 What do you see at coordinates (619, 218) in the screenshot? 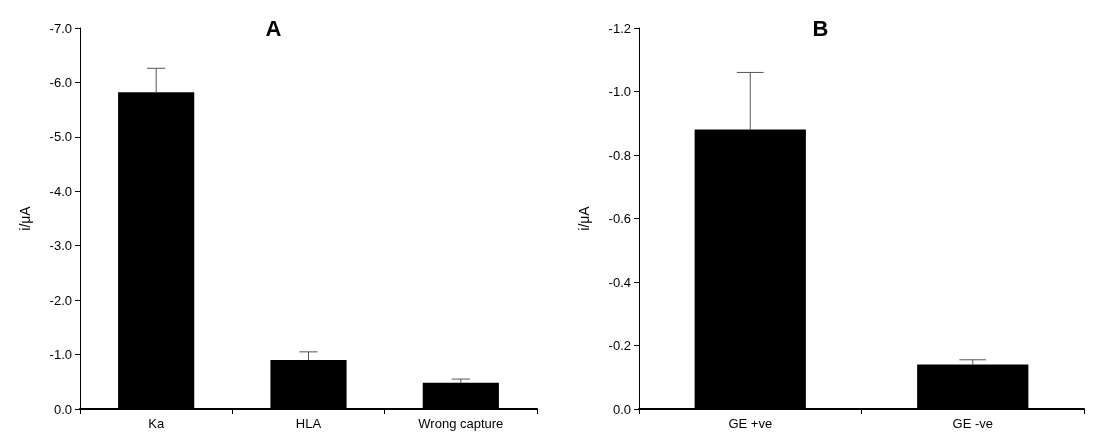
I see `y-tick-label: -0.6` at bounding box center [619, 218].